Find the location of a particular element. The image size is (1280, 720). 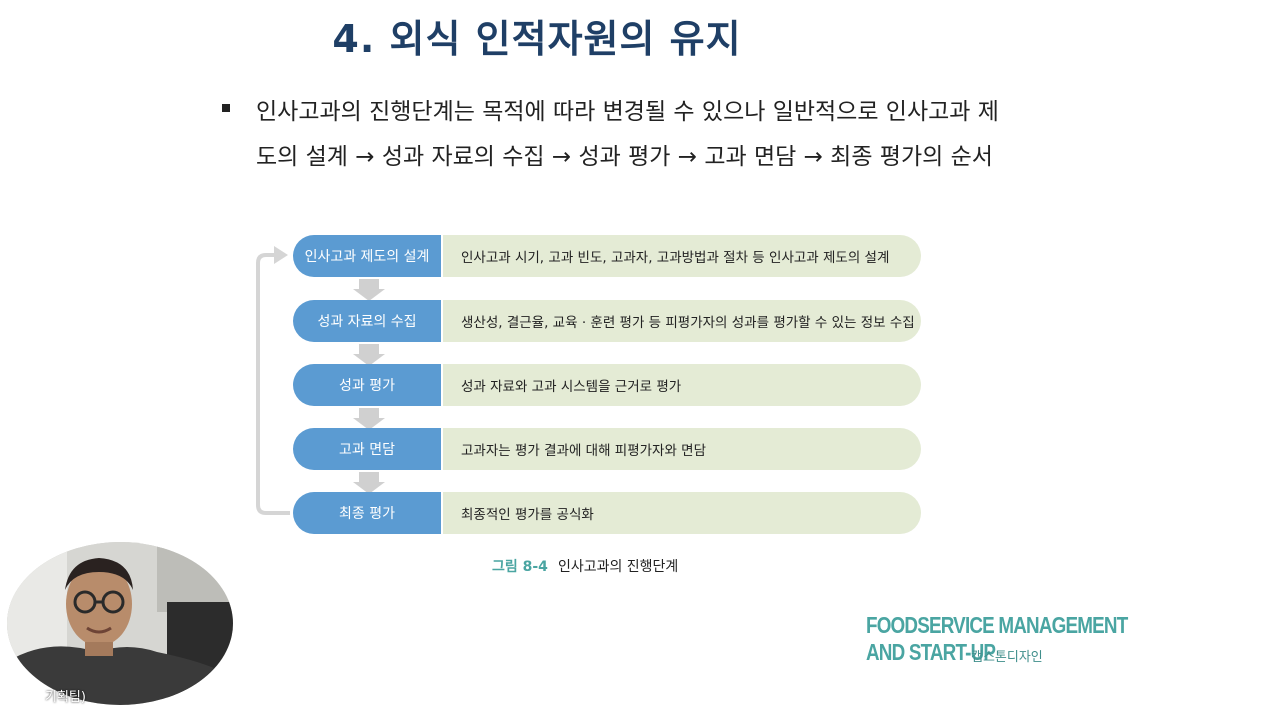

figure-title: 인사고과의 진행단계 is located at coordinates (618, 567).